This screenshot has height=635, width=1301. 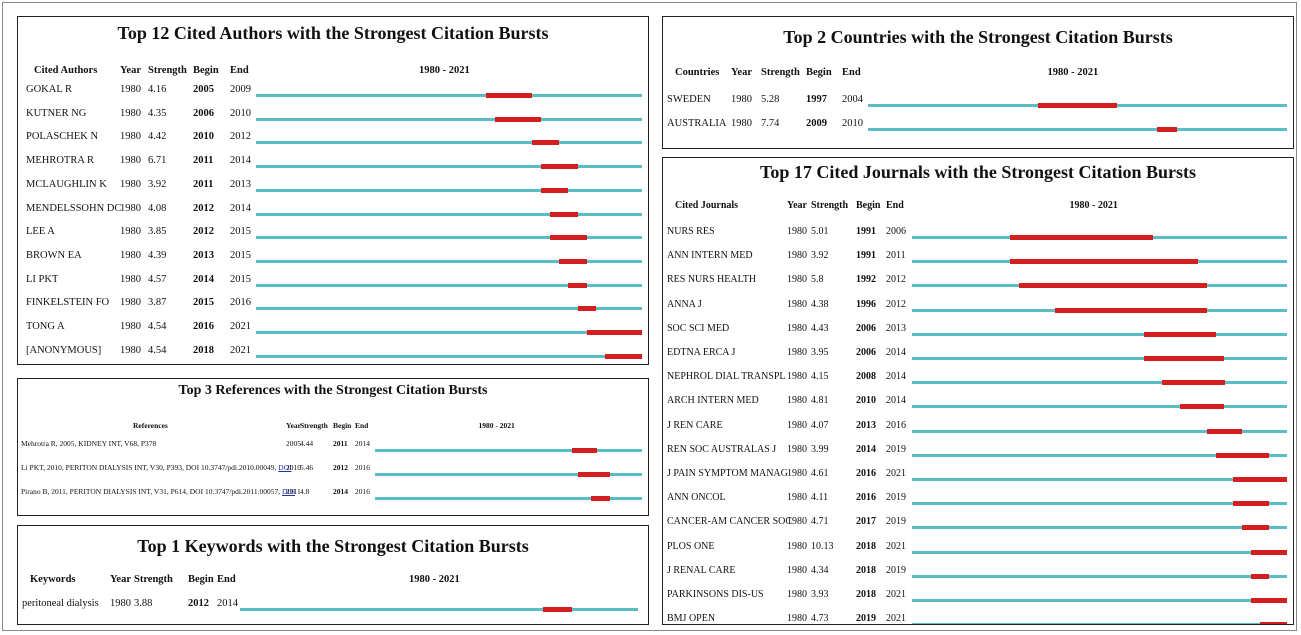 What do you see at coordinates (820, 328) in the screenshot?
I see `strength-value: 4.43` at bounding box center [820, 328].